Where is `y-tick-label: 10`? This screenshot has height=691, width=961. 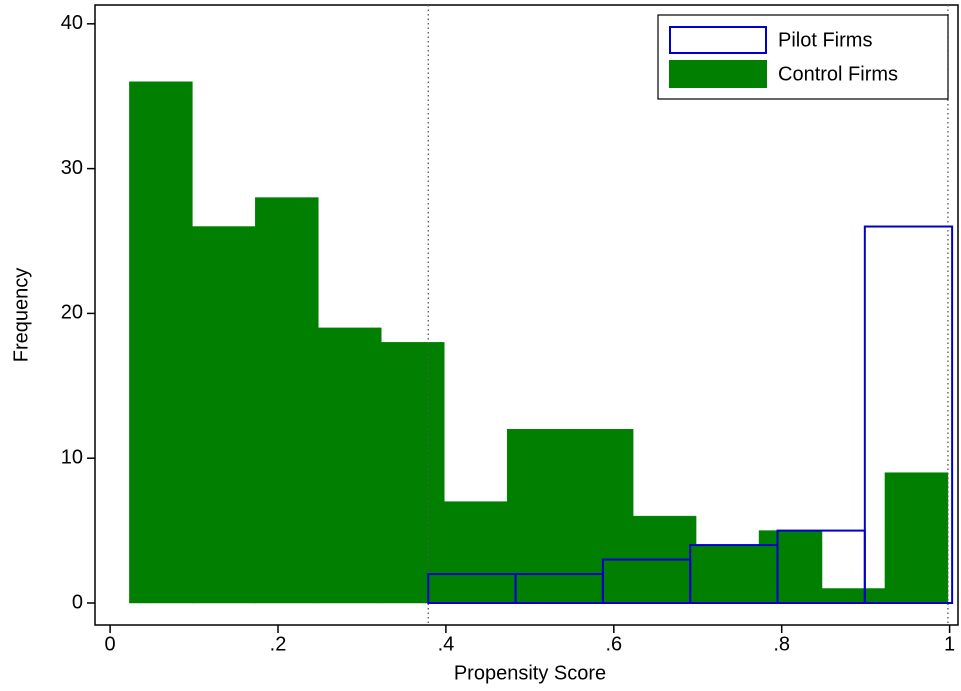 y-tick-label: 10 is located at coordinates (72, 457).